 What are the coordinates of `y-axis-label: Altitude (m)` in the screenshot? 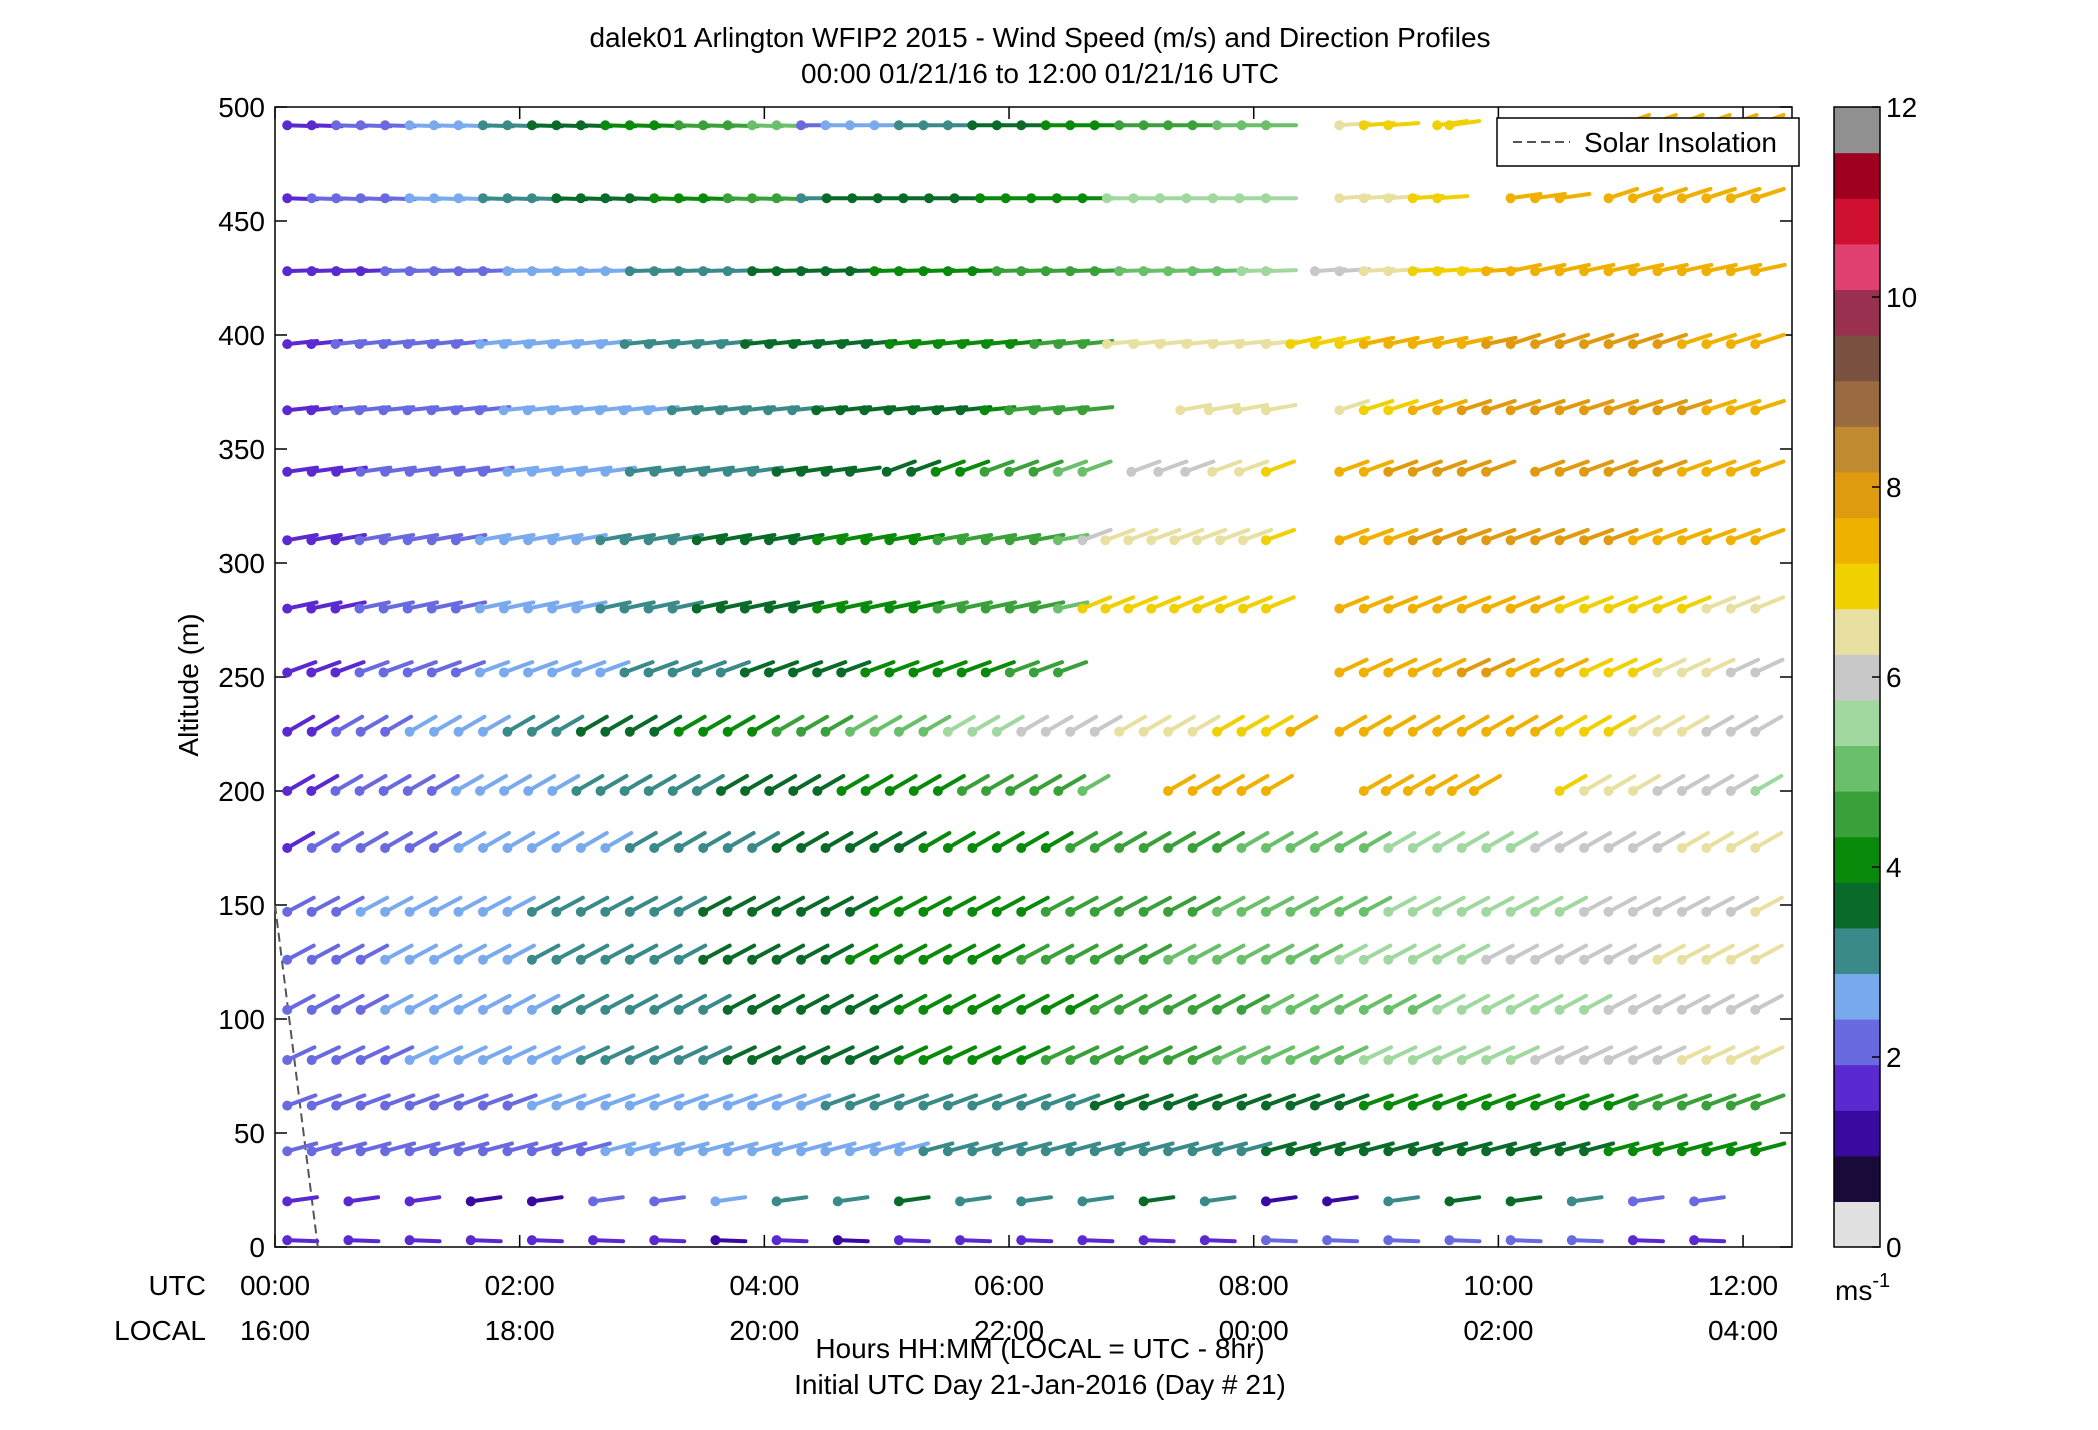 It's located at (188, 684).